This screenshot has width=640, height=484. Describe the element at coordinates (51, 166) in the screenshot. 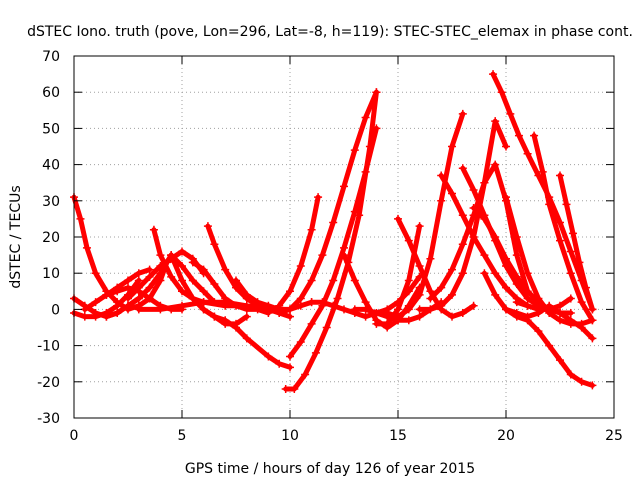

I see `y-tick-label: 40` at that location.